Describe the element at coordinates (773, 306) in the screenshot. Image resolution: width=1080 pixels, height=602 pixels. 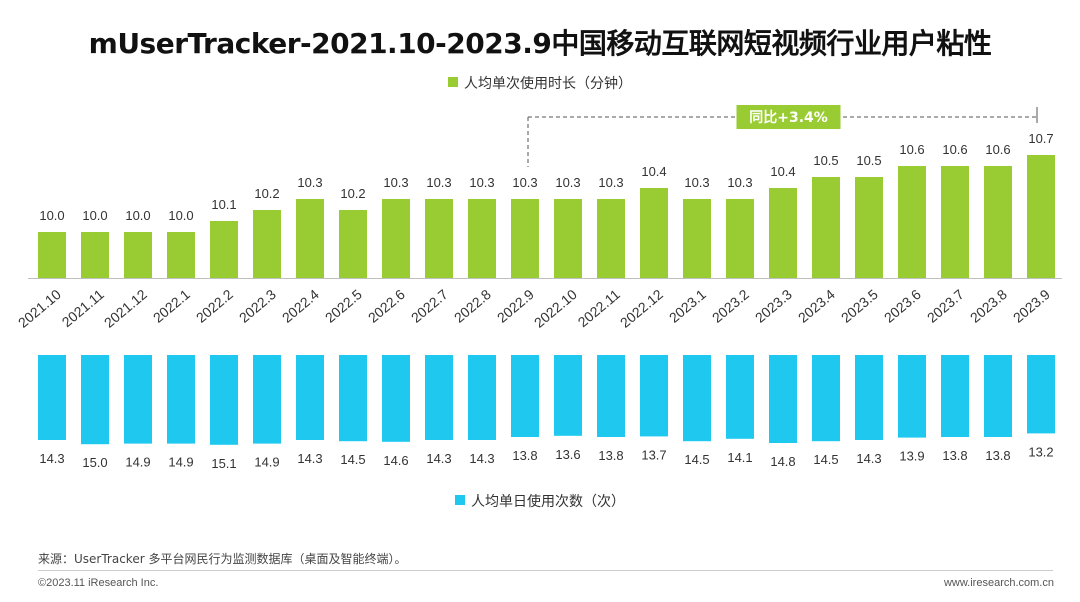
I see `tick-label-17: 2023.3` at that location.